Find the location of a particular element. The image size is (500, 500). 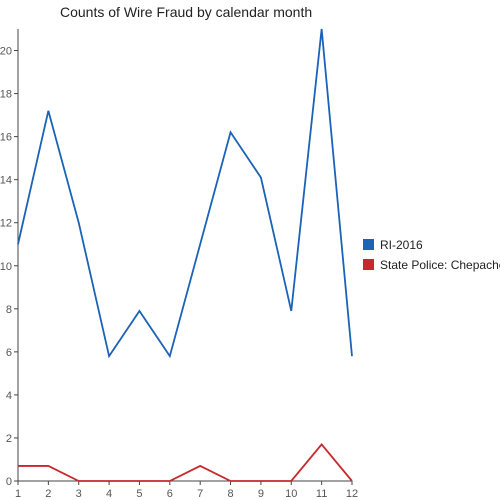

x-tick-label: 7 is located at coordinates (200, 494).